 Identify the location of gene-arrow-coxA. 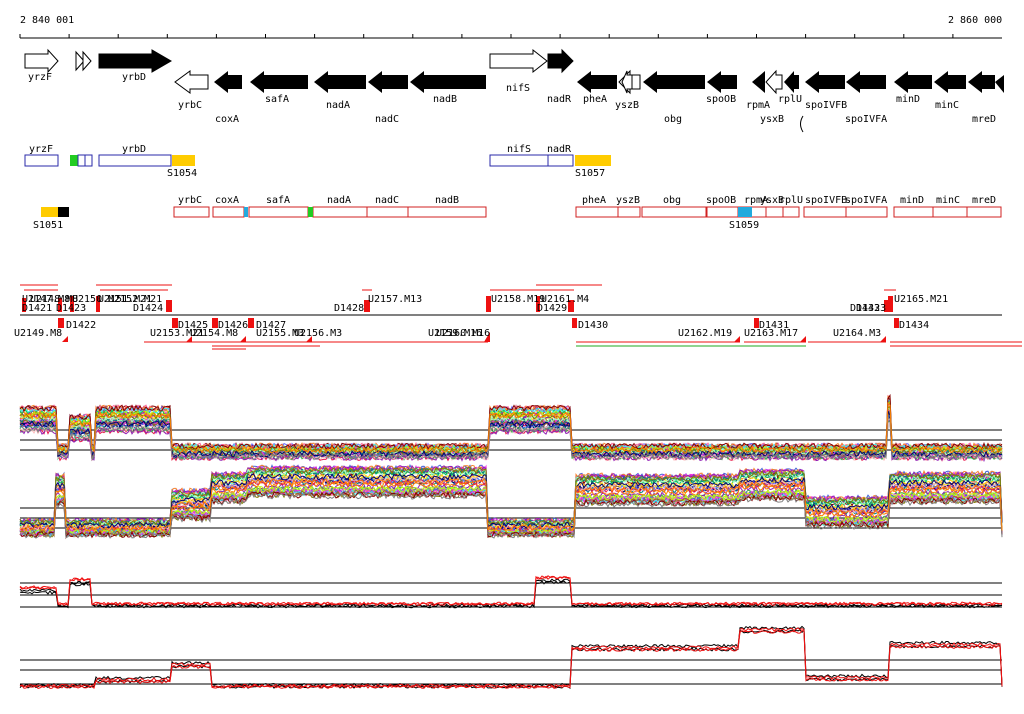
(228, 82).